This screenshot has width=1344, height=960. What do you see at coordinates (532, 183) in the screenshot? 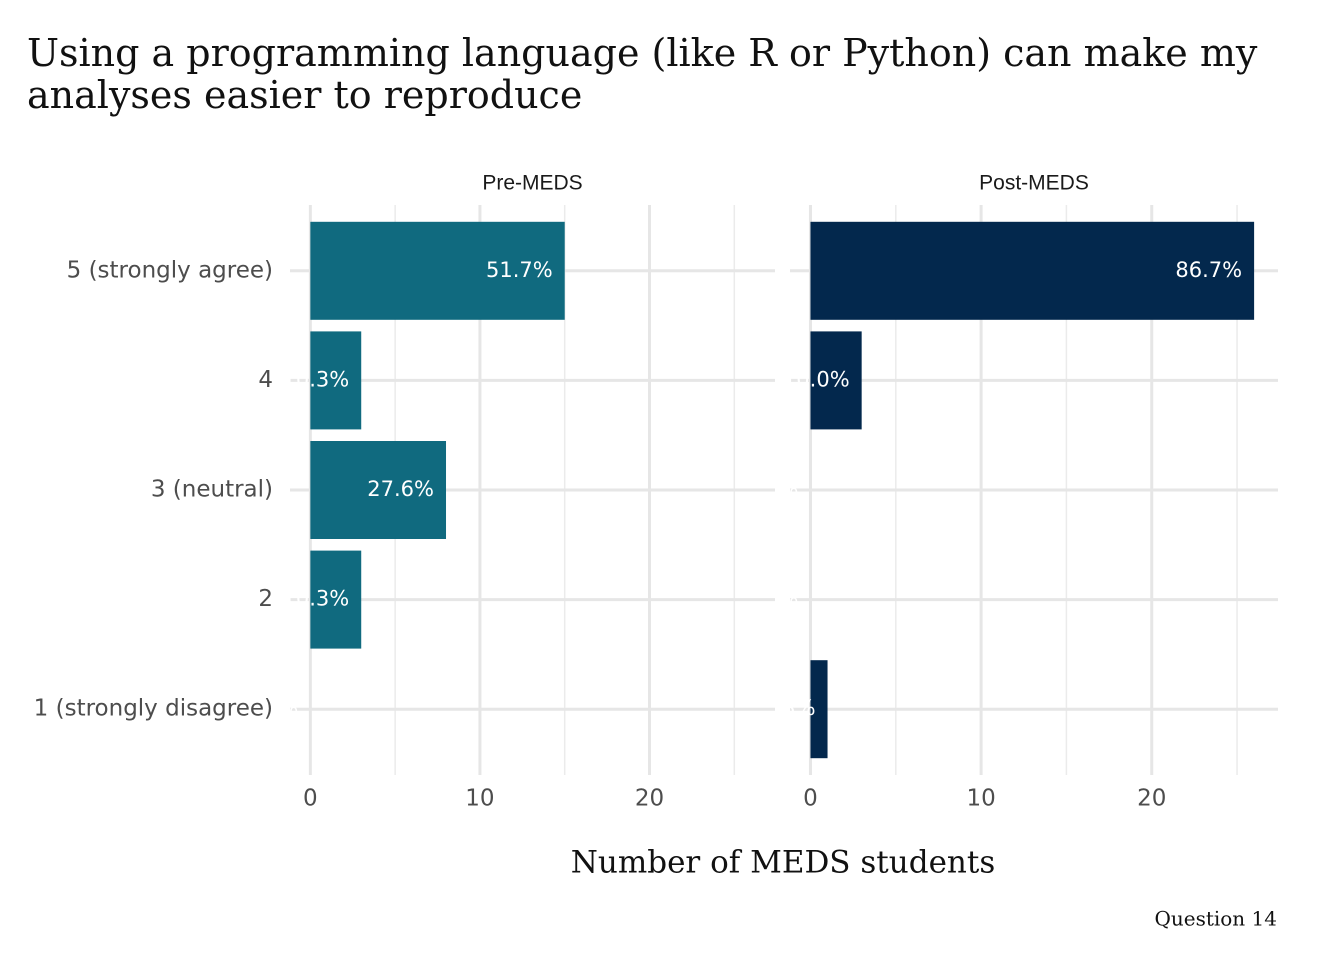
I see `facet-label: Pre-MEDS` at bounding box center [532, 183].